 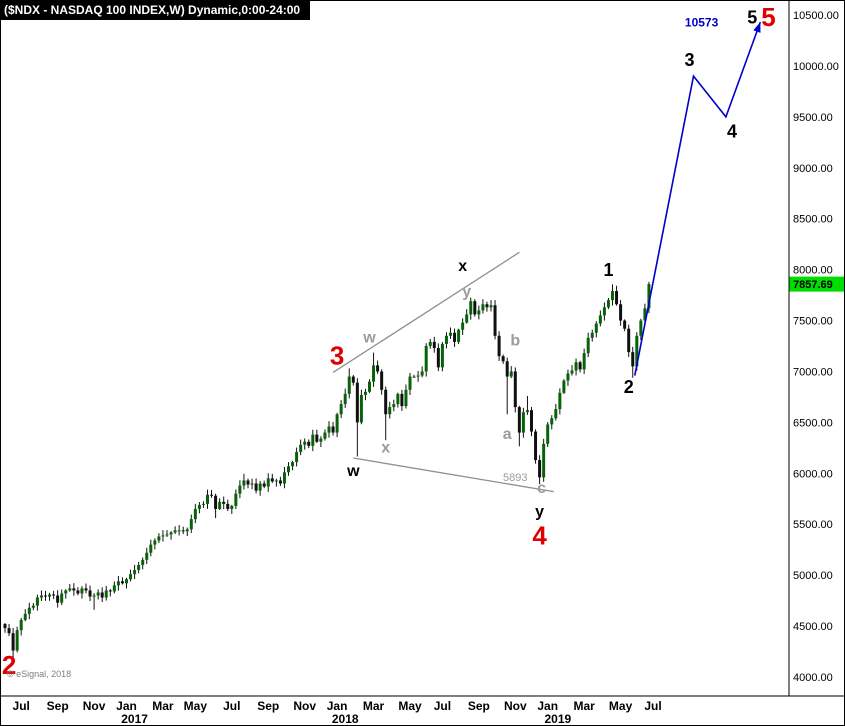 What do you see at coordinates (816, 16) in the screenshot?
I see `price-axis-label: 10500.00` at bounding box center [816, 16].